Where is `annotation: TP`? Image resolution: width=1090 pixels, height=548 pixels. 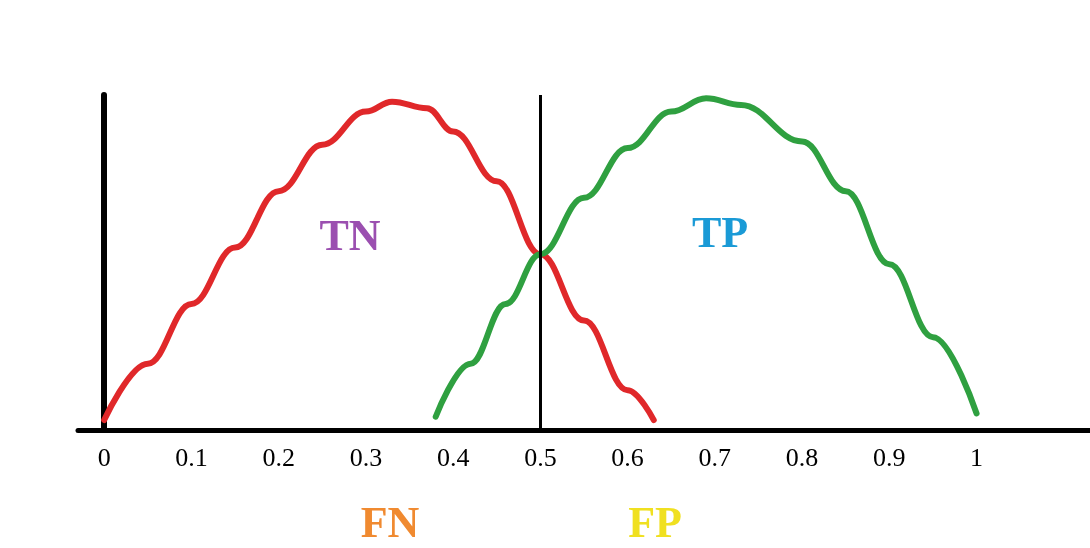
annotation: TP is located at coordinates (720, 232).